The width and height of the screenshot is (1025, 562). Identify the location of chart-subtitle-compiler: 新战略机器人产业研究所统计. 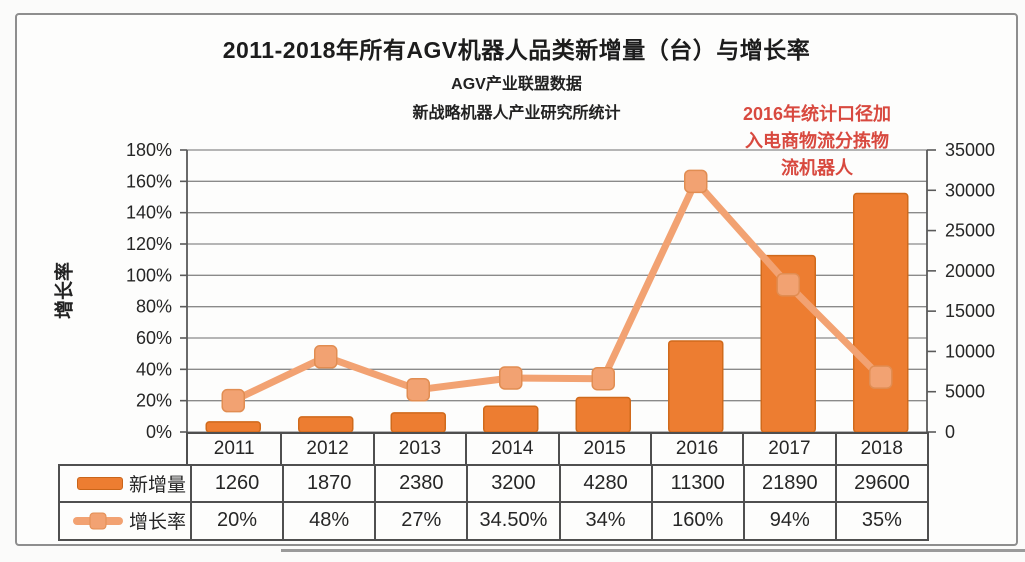
(516, 113).